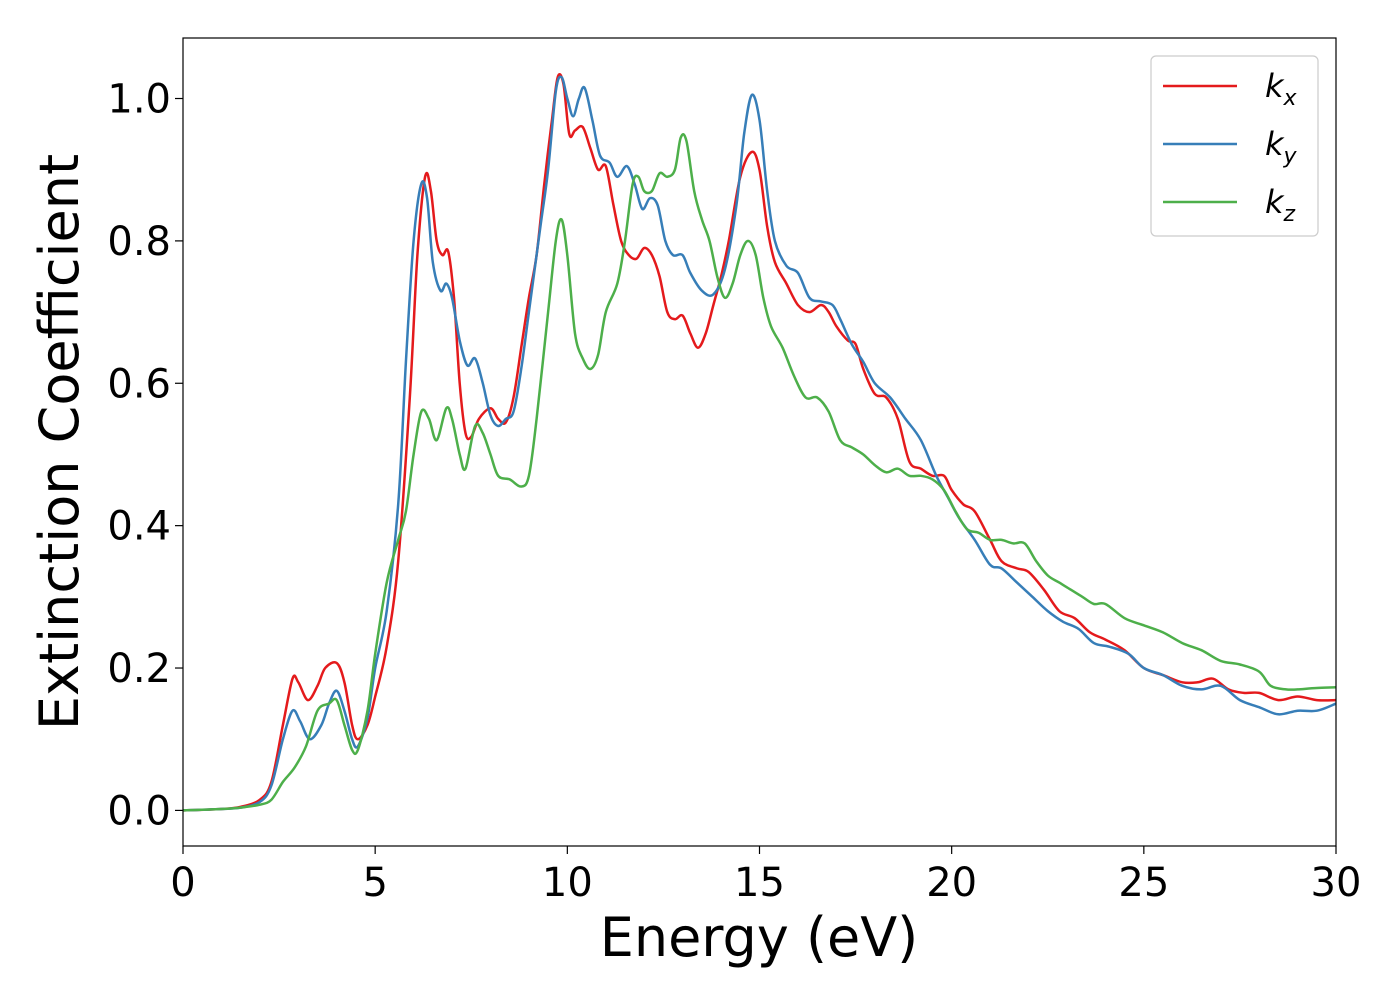 The height and width of the screenshot is (1000, 1400). What do you see at coordinates (1234, 146) in the screenshot?
I see `legend-box` at bounding box center [1234, 146].